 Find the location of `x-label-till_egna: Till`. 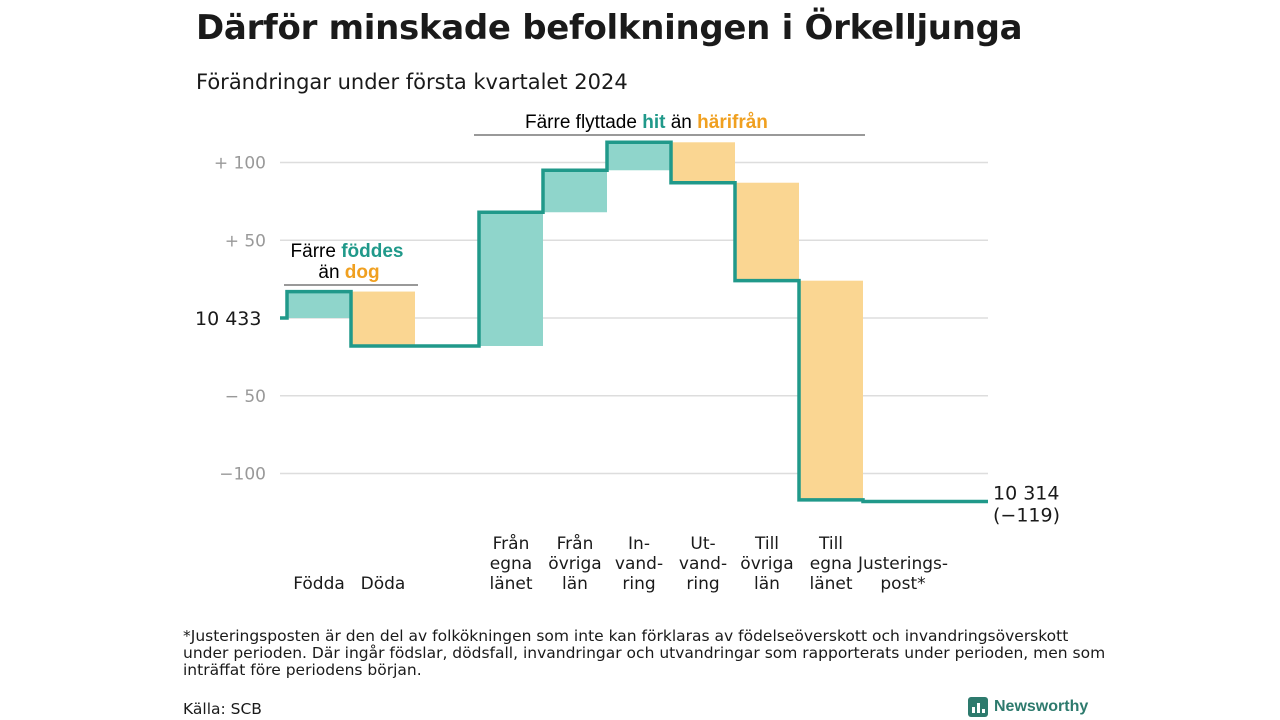

x-label-till_egna: Till is located at coordinates (830, 544).